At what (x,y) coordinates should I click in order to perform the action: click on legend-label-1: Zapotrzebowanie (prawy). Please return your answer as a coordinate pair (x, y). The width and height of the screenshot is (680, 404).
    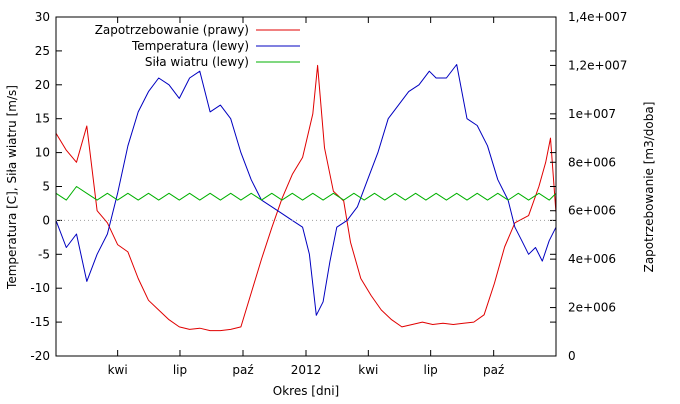
    Looking at the image, I should click on (172, 30).